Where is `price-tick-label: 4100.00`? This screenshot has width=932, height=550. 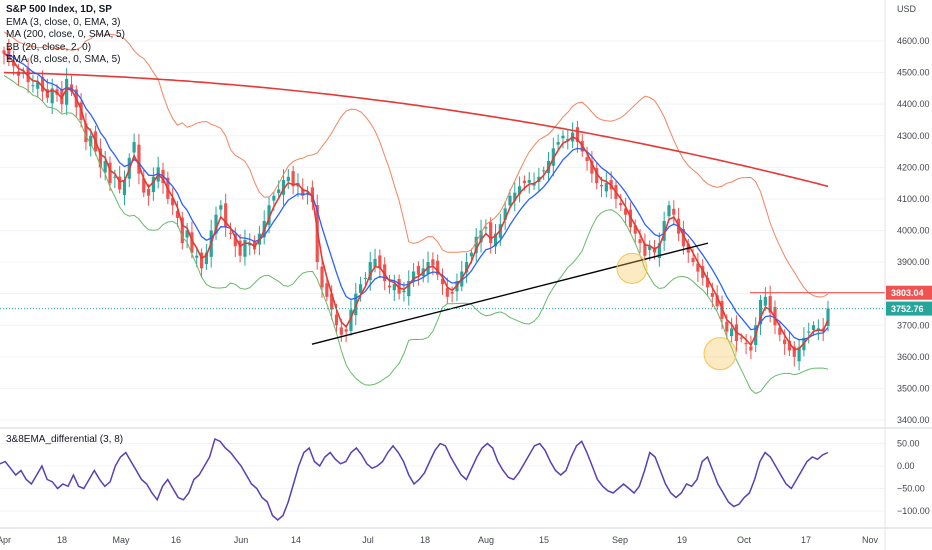
price-tick-label: 4100.00 is located at coordinates (913, 199).